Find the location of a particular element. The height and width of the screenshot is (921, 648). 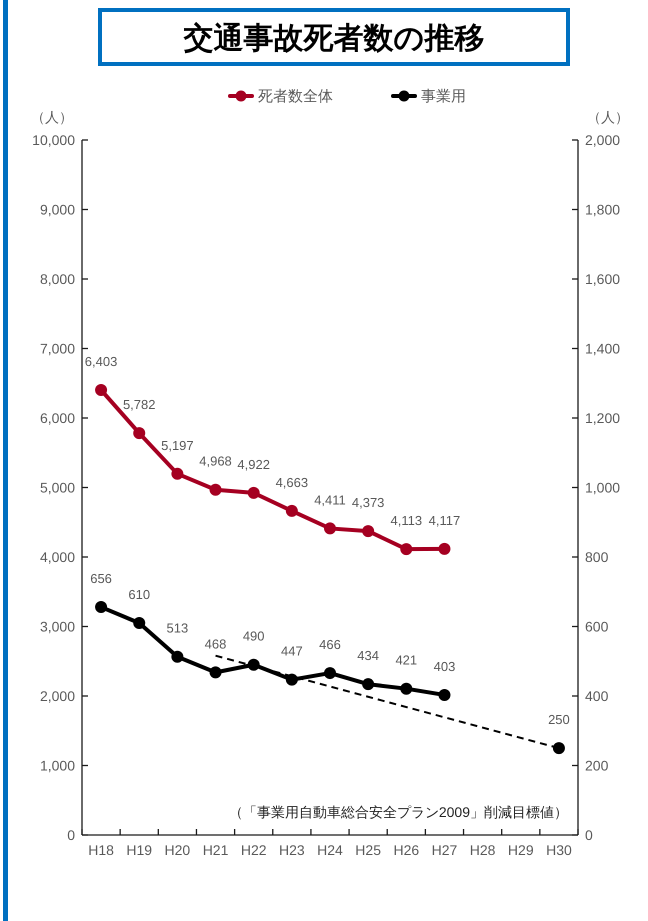

data-label: 610 is located at coordinates (139, 594).